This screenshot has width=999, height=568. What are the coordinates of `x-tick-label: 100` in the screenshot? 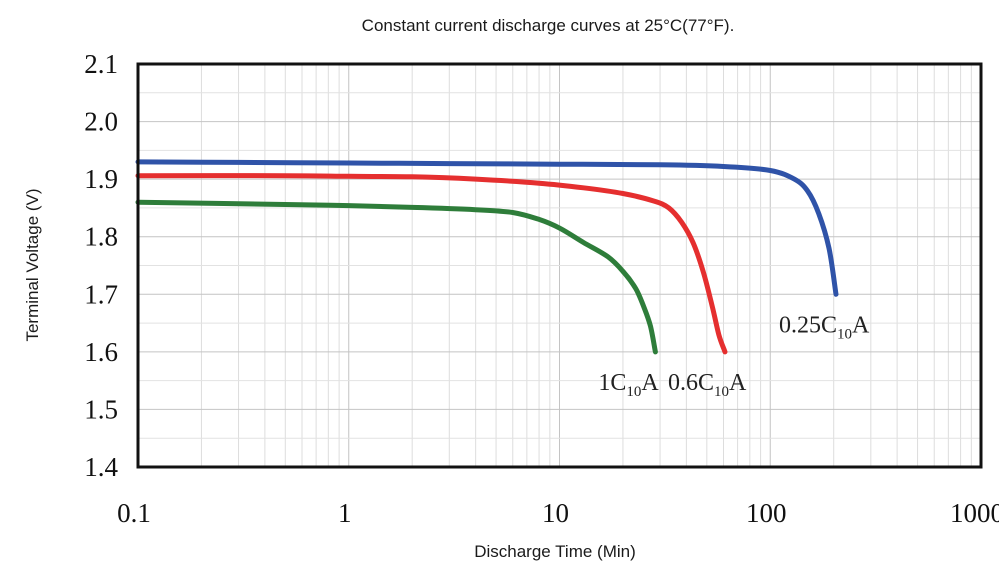 It's located at (766, 513).